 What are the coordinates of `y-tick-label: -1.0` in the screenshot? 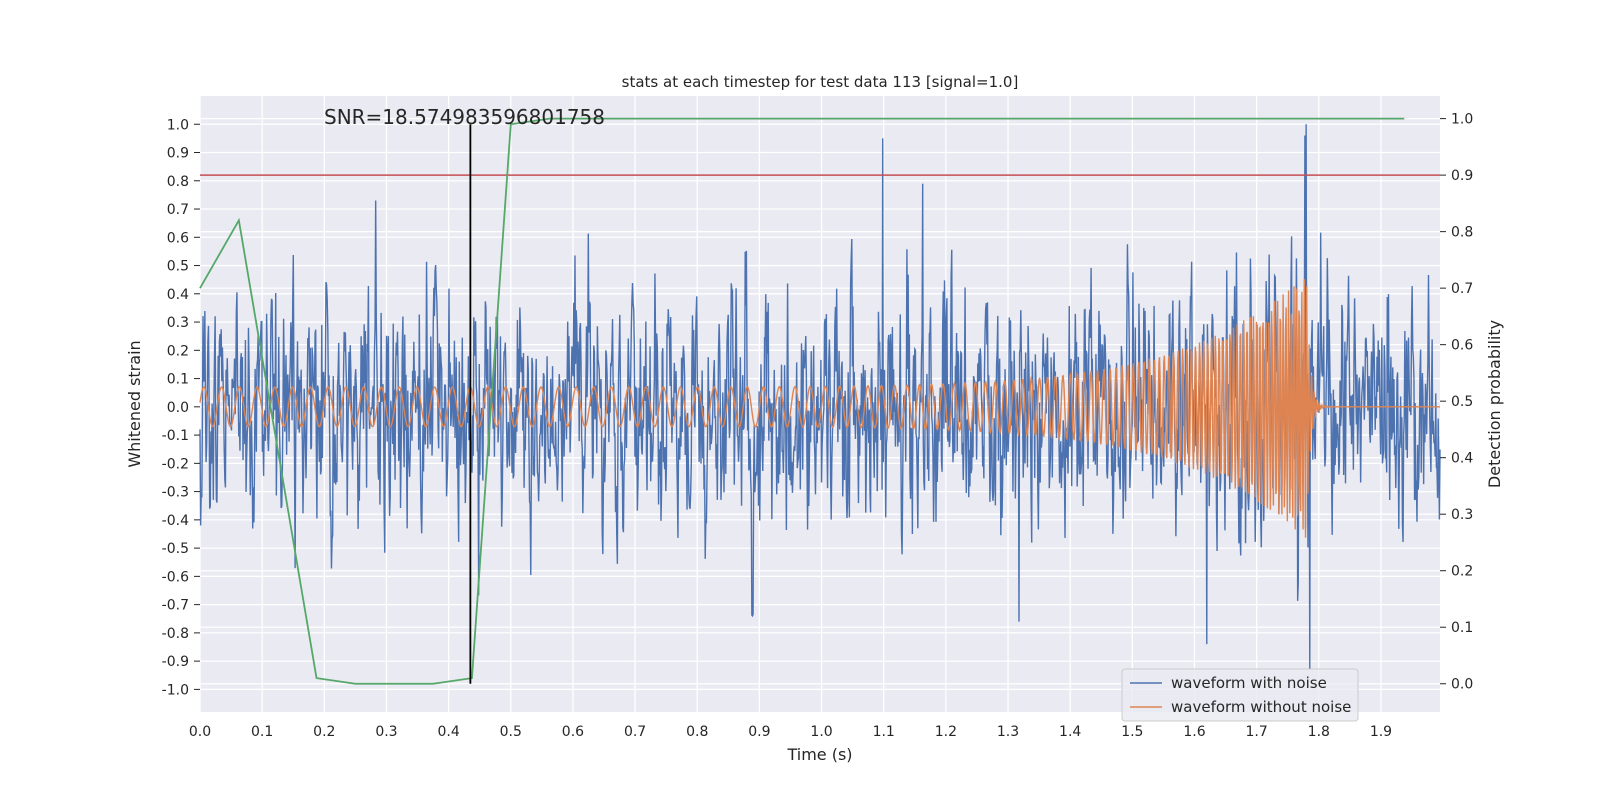 It's located at (175, 690).